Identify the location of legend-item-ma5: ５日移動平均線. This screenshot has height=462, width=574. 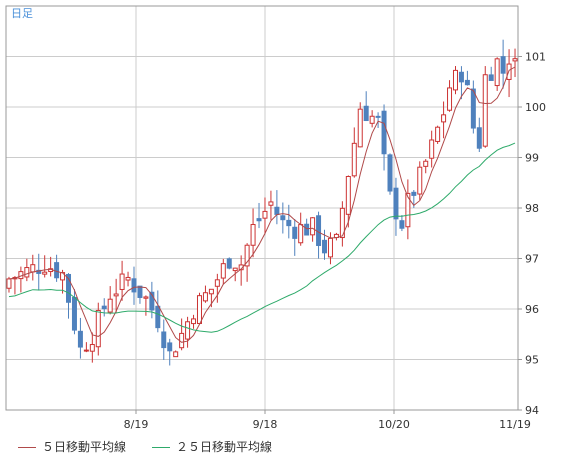
(72, 447).